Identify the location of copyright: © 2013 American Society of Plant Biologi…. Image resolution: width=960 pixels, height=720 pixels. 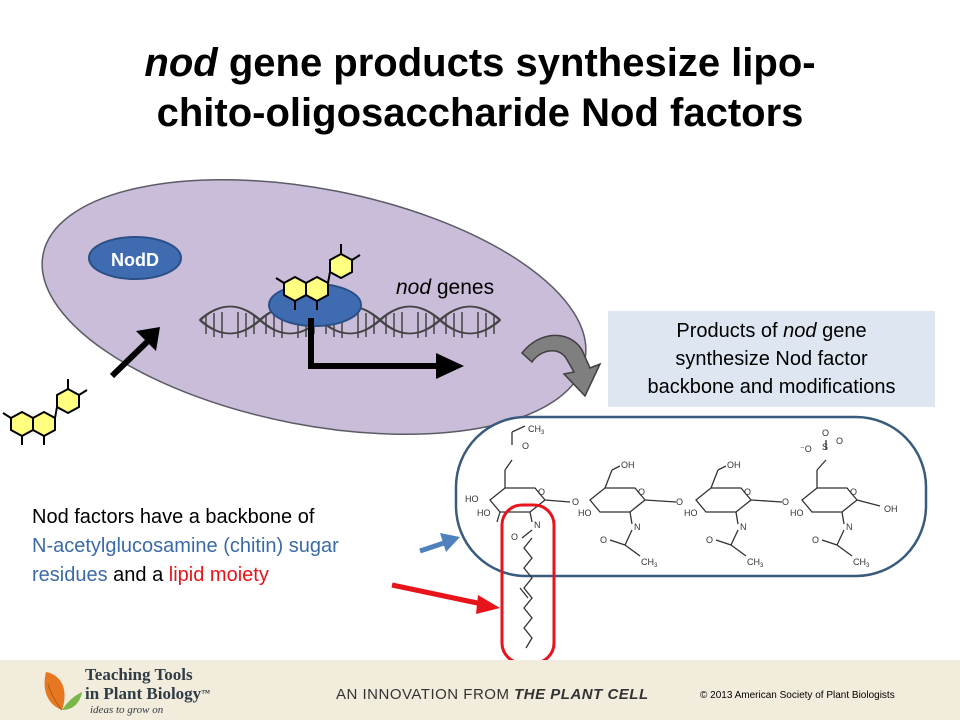
(797, 695).